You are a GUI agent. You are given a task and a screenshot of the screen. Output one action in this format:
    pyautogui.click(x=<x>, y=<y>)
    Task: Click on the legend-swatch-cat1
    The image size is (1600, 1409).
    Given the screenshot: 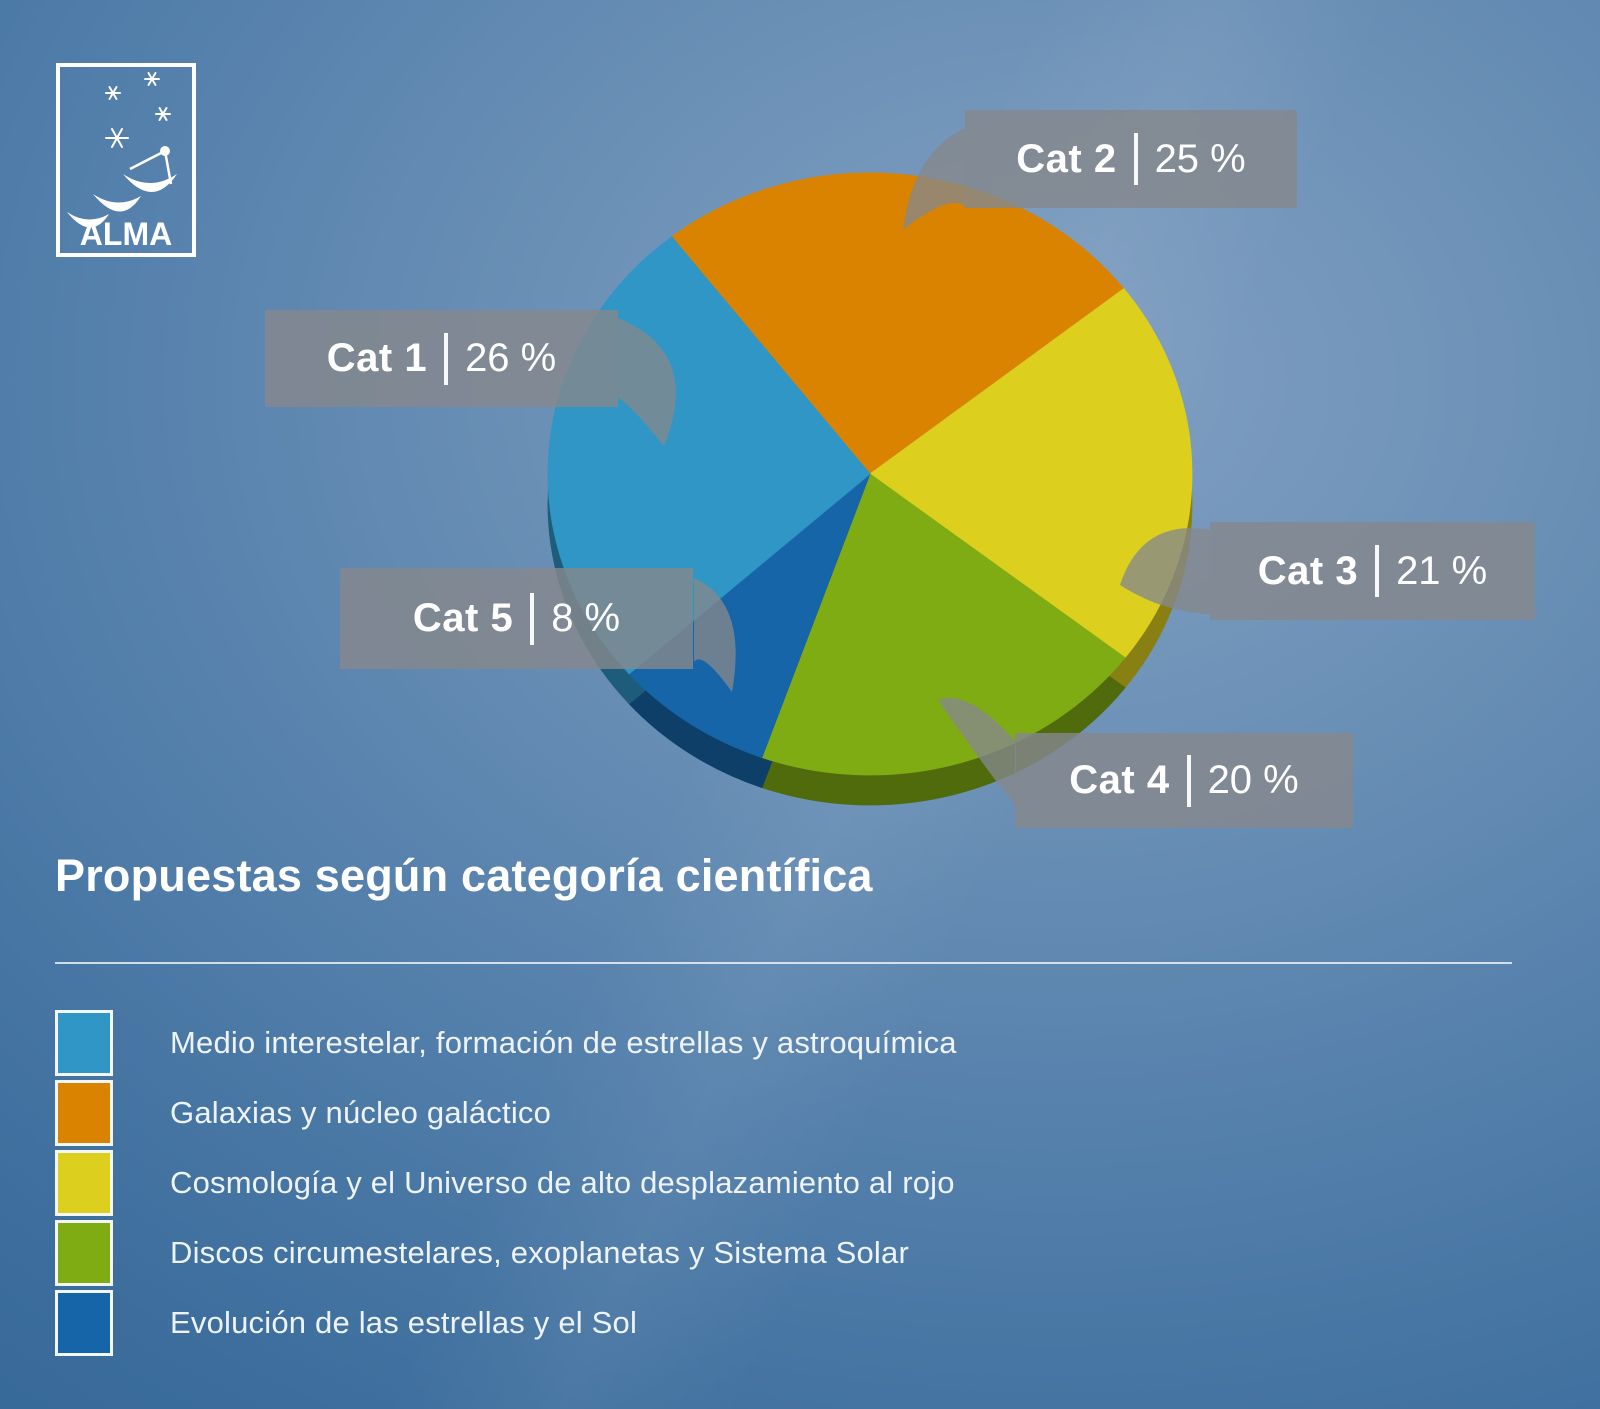 What is the action you would take?
    pyautogui.click(x=84, y=1043)
    